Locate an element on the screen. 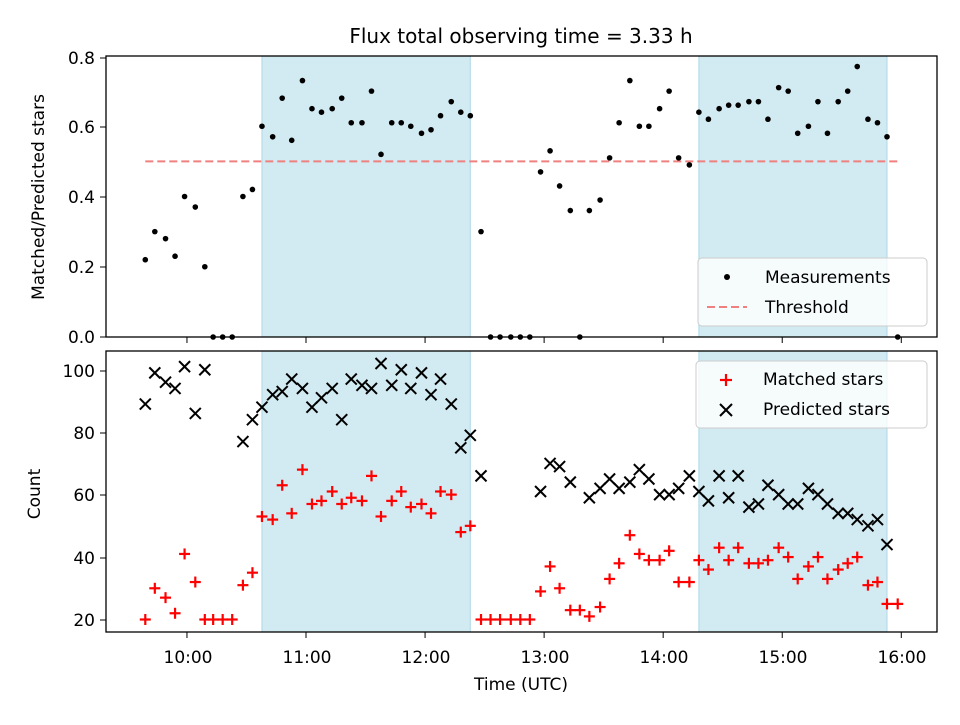  top-legend-box is located at coordinates (812, 292).